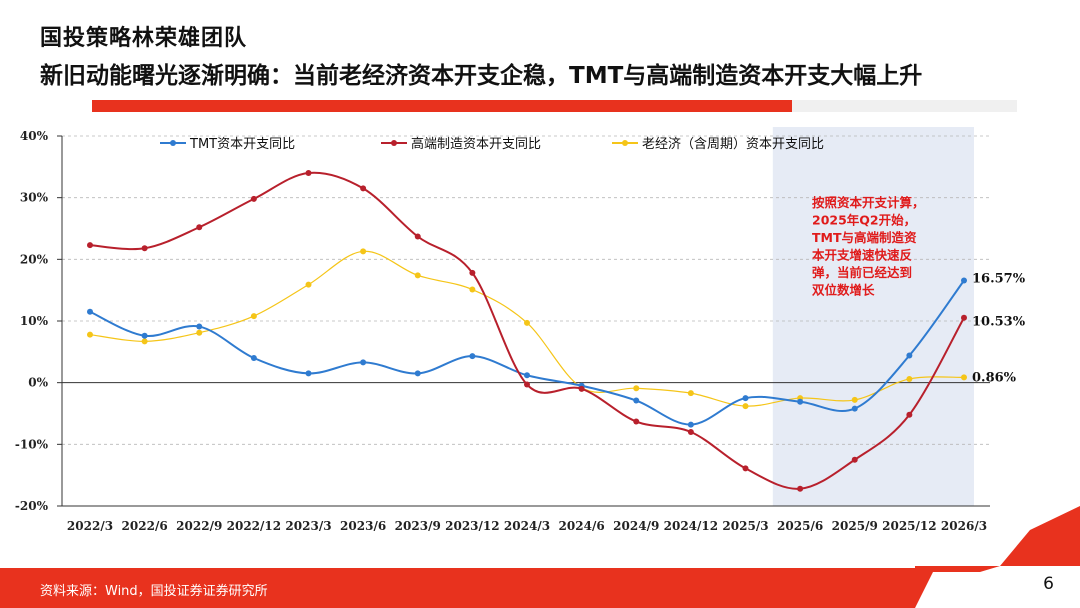 The height and width of the screenshot is (608, 1080). What do you see at coordinates (862, 272) in the screenshot?
I see `annotation-line: 弹，当前已经达到` at bounding box center [862, 272].